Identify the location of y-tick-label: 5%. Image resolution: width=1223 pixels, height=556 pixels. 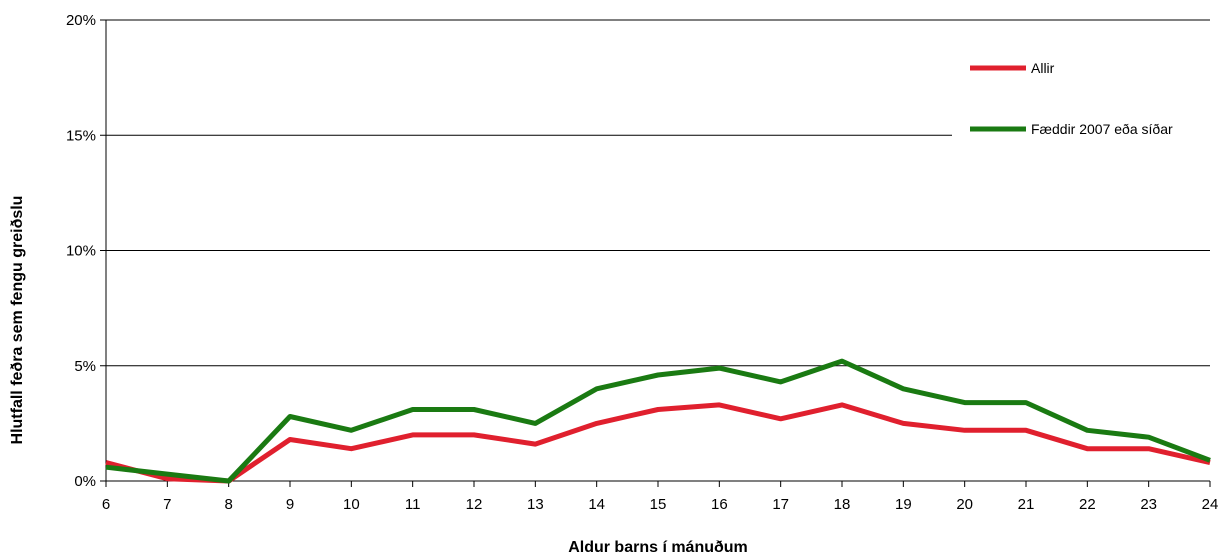
(85, 366).